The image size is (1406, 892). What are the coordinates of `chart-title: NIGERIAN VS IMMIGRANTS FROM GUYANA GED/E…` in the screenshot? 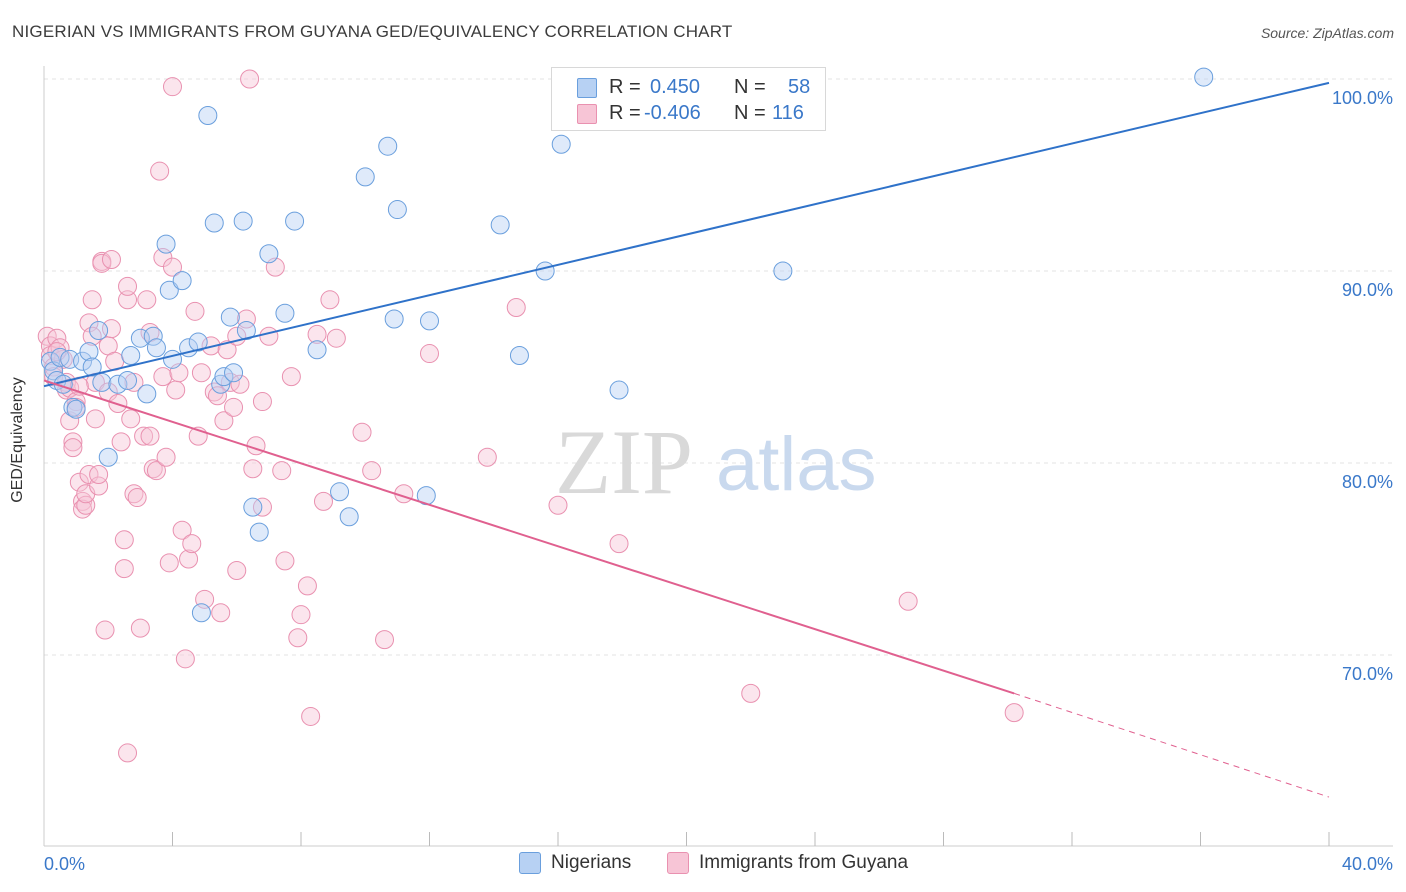 It's located at (372, 31).